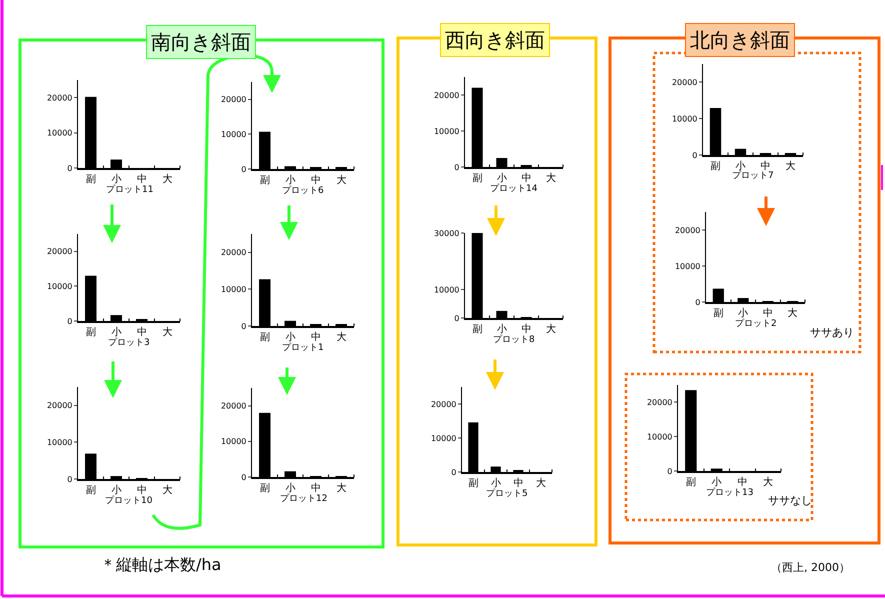 Image resolution: width=885 pixels, height=599 pixels. I want to click on x-axis-title: プロット12, so click(304, 498).